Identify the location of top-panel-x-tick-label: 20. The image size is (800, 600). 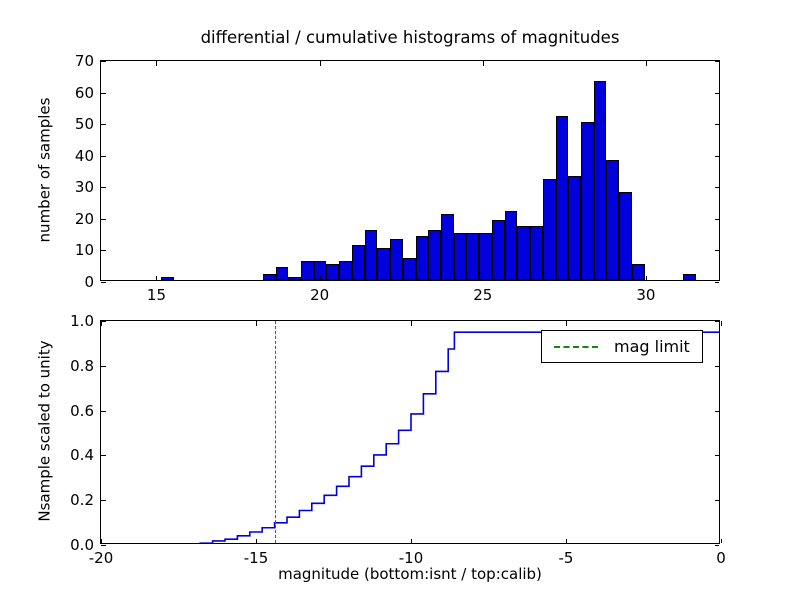
(320, 295).